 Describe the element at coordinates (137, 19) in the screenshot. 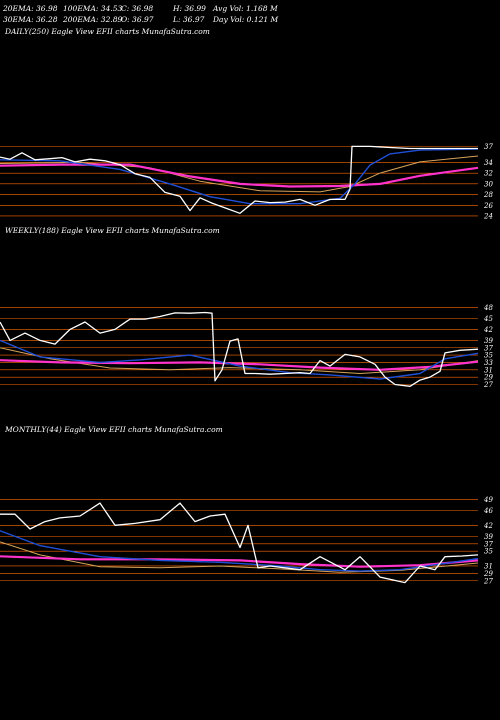

I see `header-open: O: 36.97` at that location.